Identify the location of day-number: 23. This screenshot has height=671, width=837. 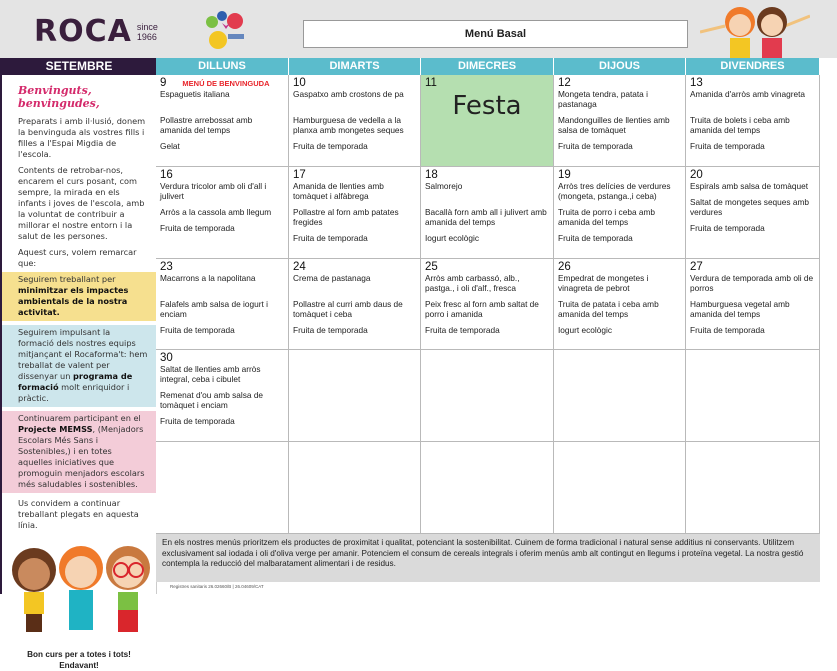
(166, 267).